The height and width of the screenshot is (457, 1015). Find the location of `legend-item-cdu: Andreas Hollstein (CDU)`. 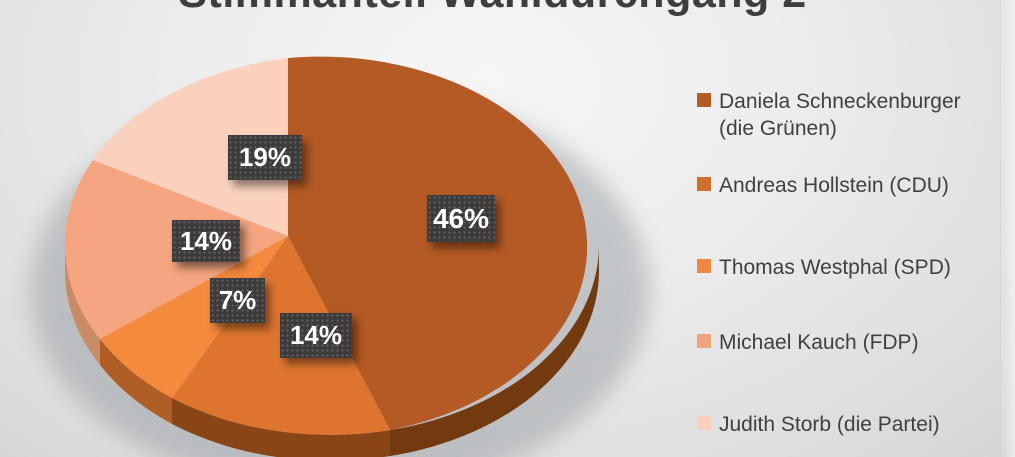

legend-item-cdu: Andreas Hollstein (CDU) is located at coordinates (843, 185).